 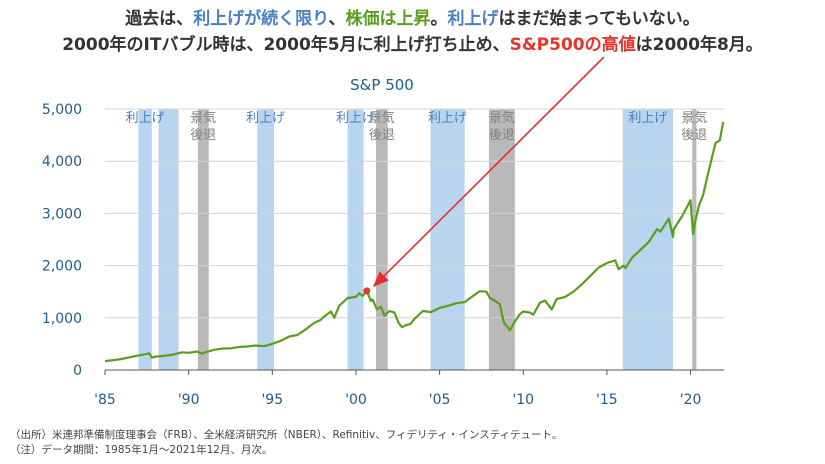 I want to click on headline-line-2-segment-0: 2000年のITバブル時は、2000年5月に利上げ打ち止め、, so click(x=286, y=45).